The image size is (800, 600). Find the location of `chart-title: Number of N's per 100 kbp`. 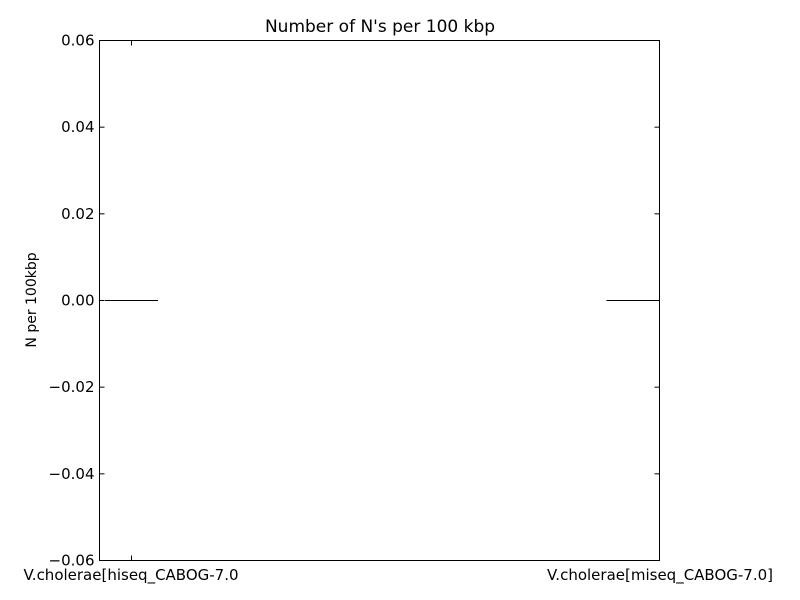

chart-title: Number of N's per 100 kbp is located at coordinates (380, 27).